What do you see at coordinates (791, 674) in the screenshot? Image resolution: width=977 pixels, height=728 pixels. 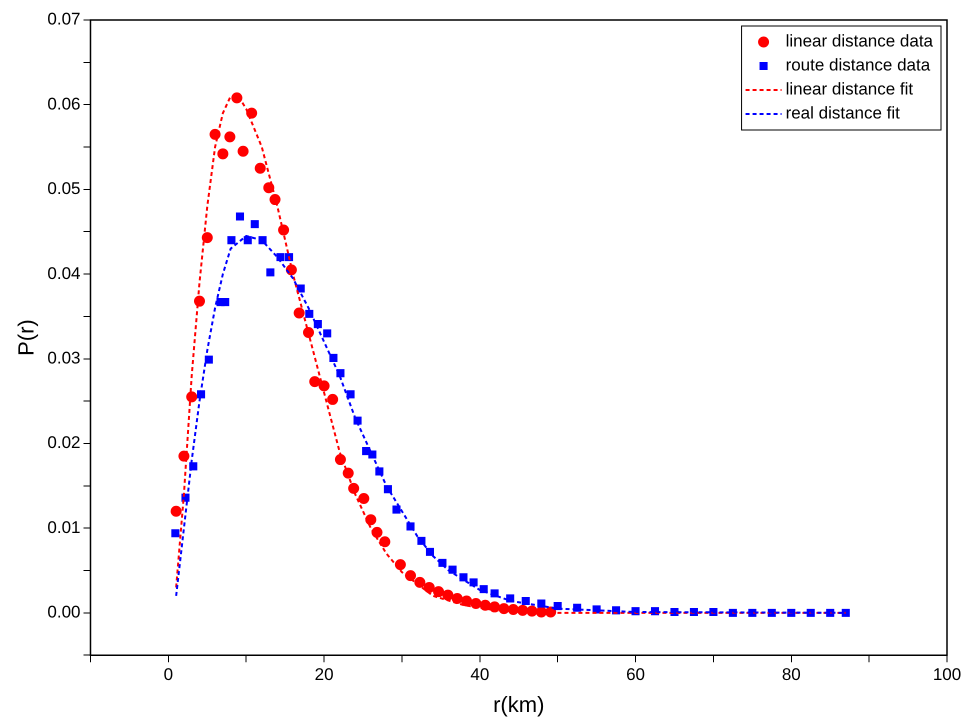 I see `x-tick-label: 80` at bounding box center [791, 674].